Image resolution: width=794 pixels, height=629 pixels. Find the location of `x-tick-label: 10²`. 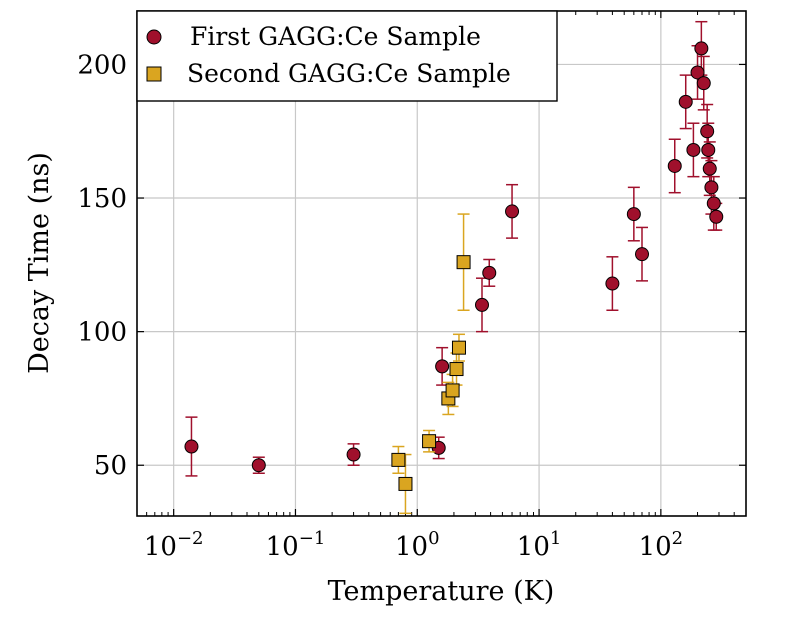

x-tick-label: 10² is located at coordinates (661, 545).